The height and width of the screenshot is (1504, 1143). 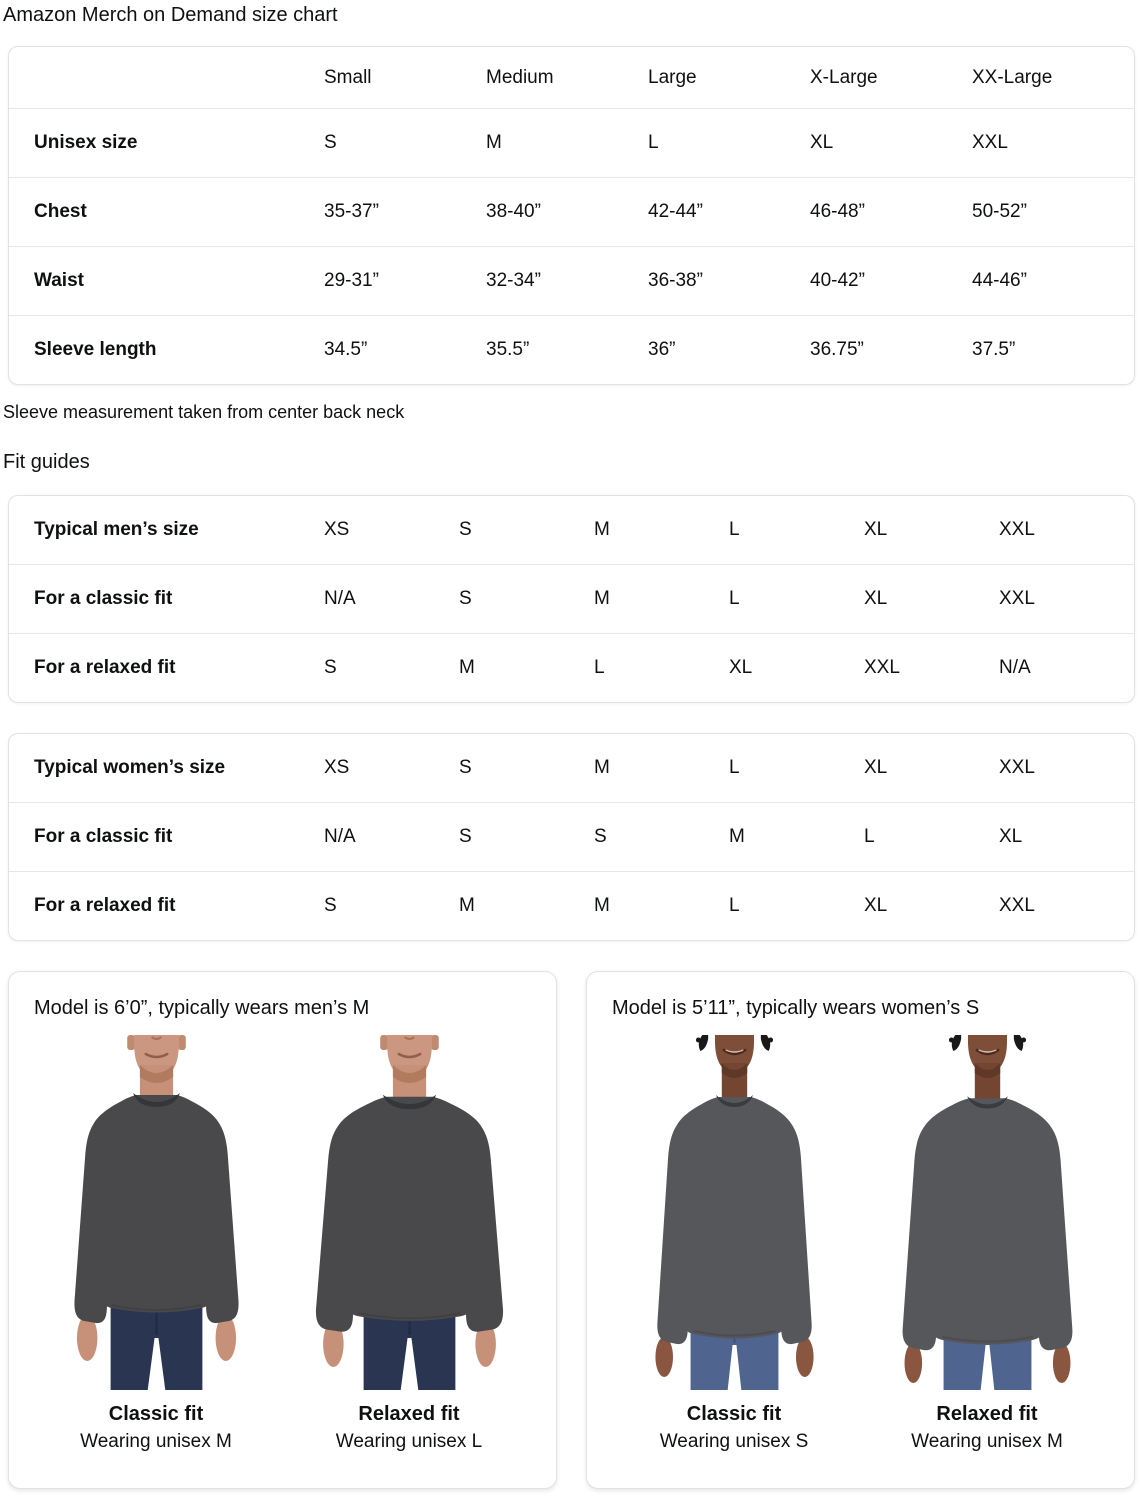 I want to click on table-row: For a classic fit N/A S M L XL XXL, so click(x=571, y=598).